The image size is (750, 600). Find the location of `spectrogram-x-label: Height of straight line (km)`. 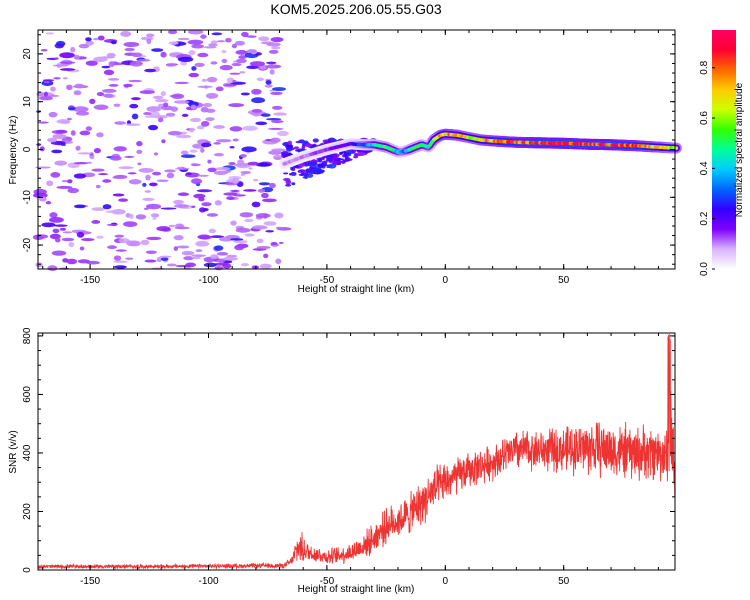

spectrogram-x-label: Height of straight line (km) is located at coordinates (356, 289).